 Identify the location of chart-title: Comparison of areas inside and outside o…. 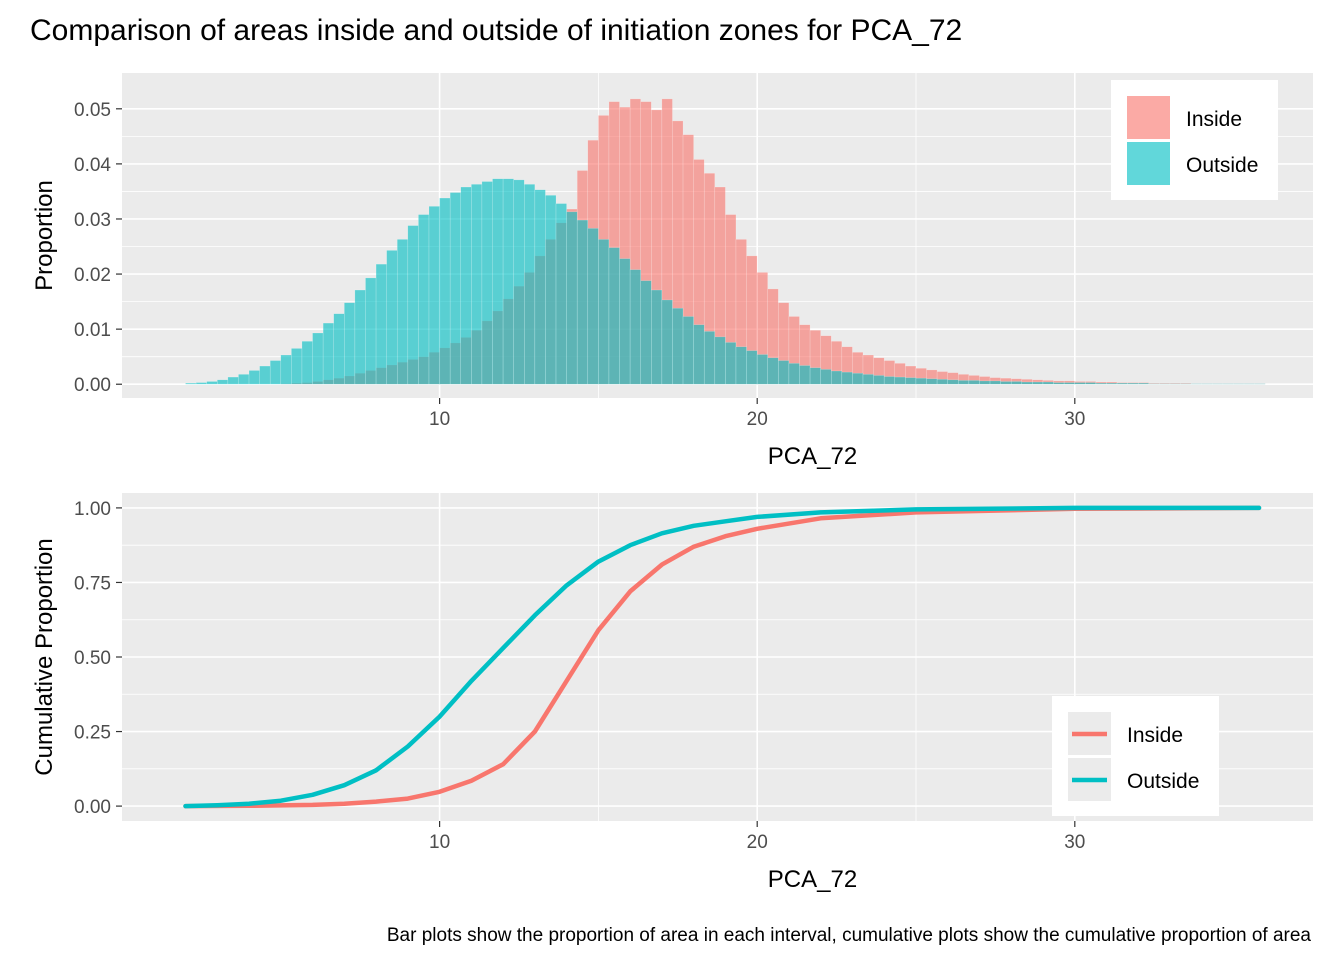
(496, 30).